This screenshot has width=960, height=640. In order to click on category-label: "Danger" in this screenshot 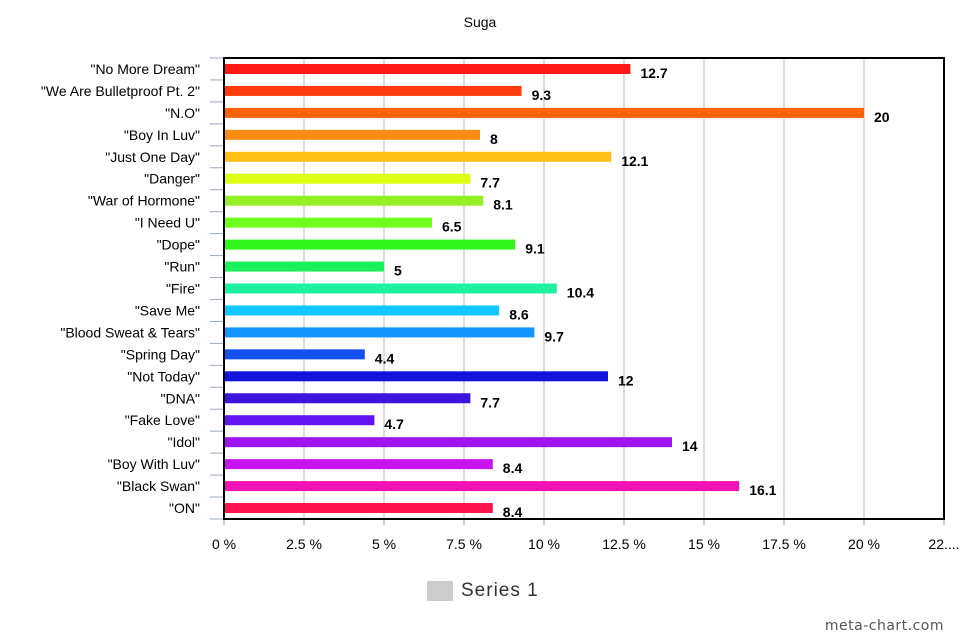, I will do `click(172, 179)`.